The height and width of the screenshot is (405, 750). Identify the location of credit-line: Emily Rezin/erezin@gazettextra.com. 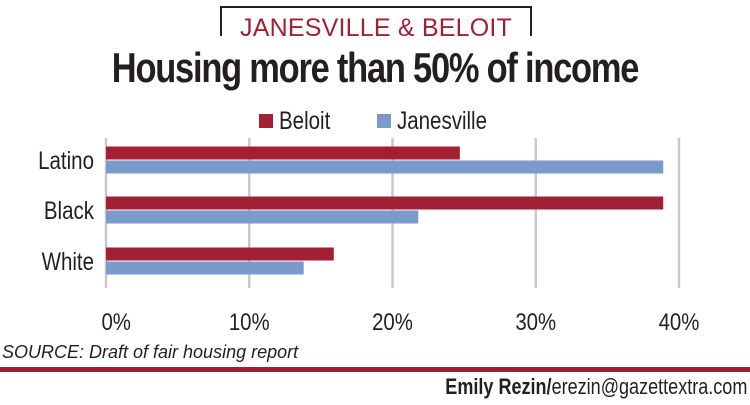
(596, 387).